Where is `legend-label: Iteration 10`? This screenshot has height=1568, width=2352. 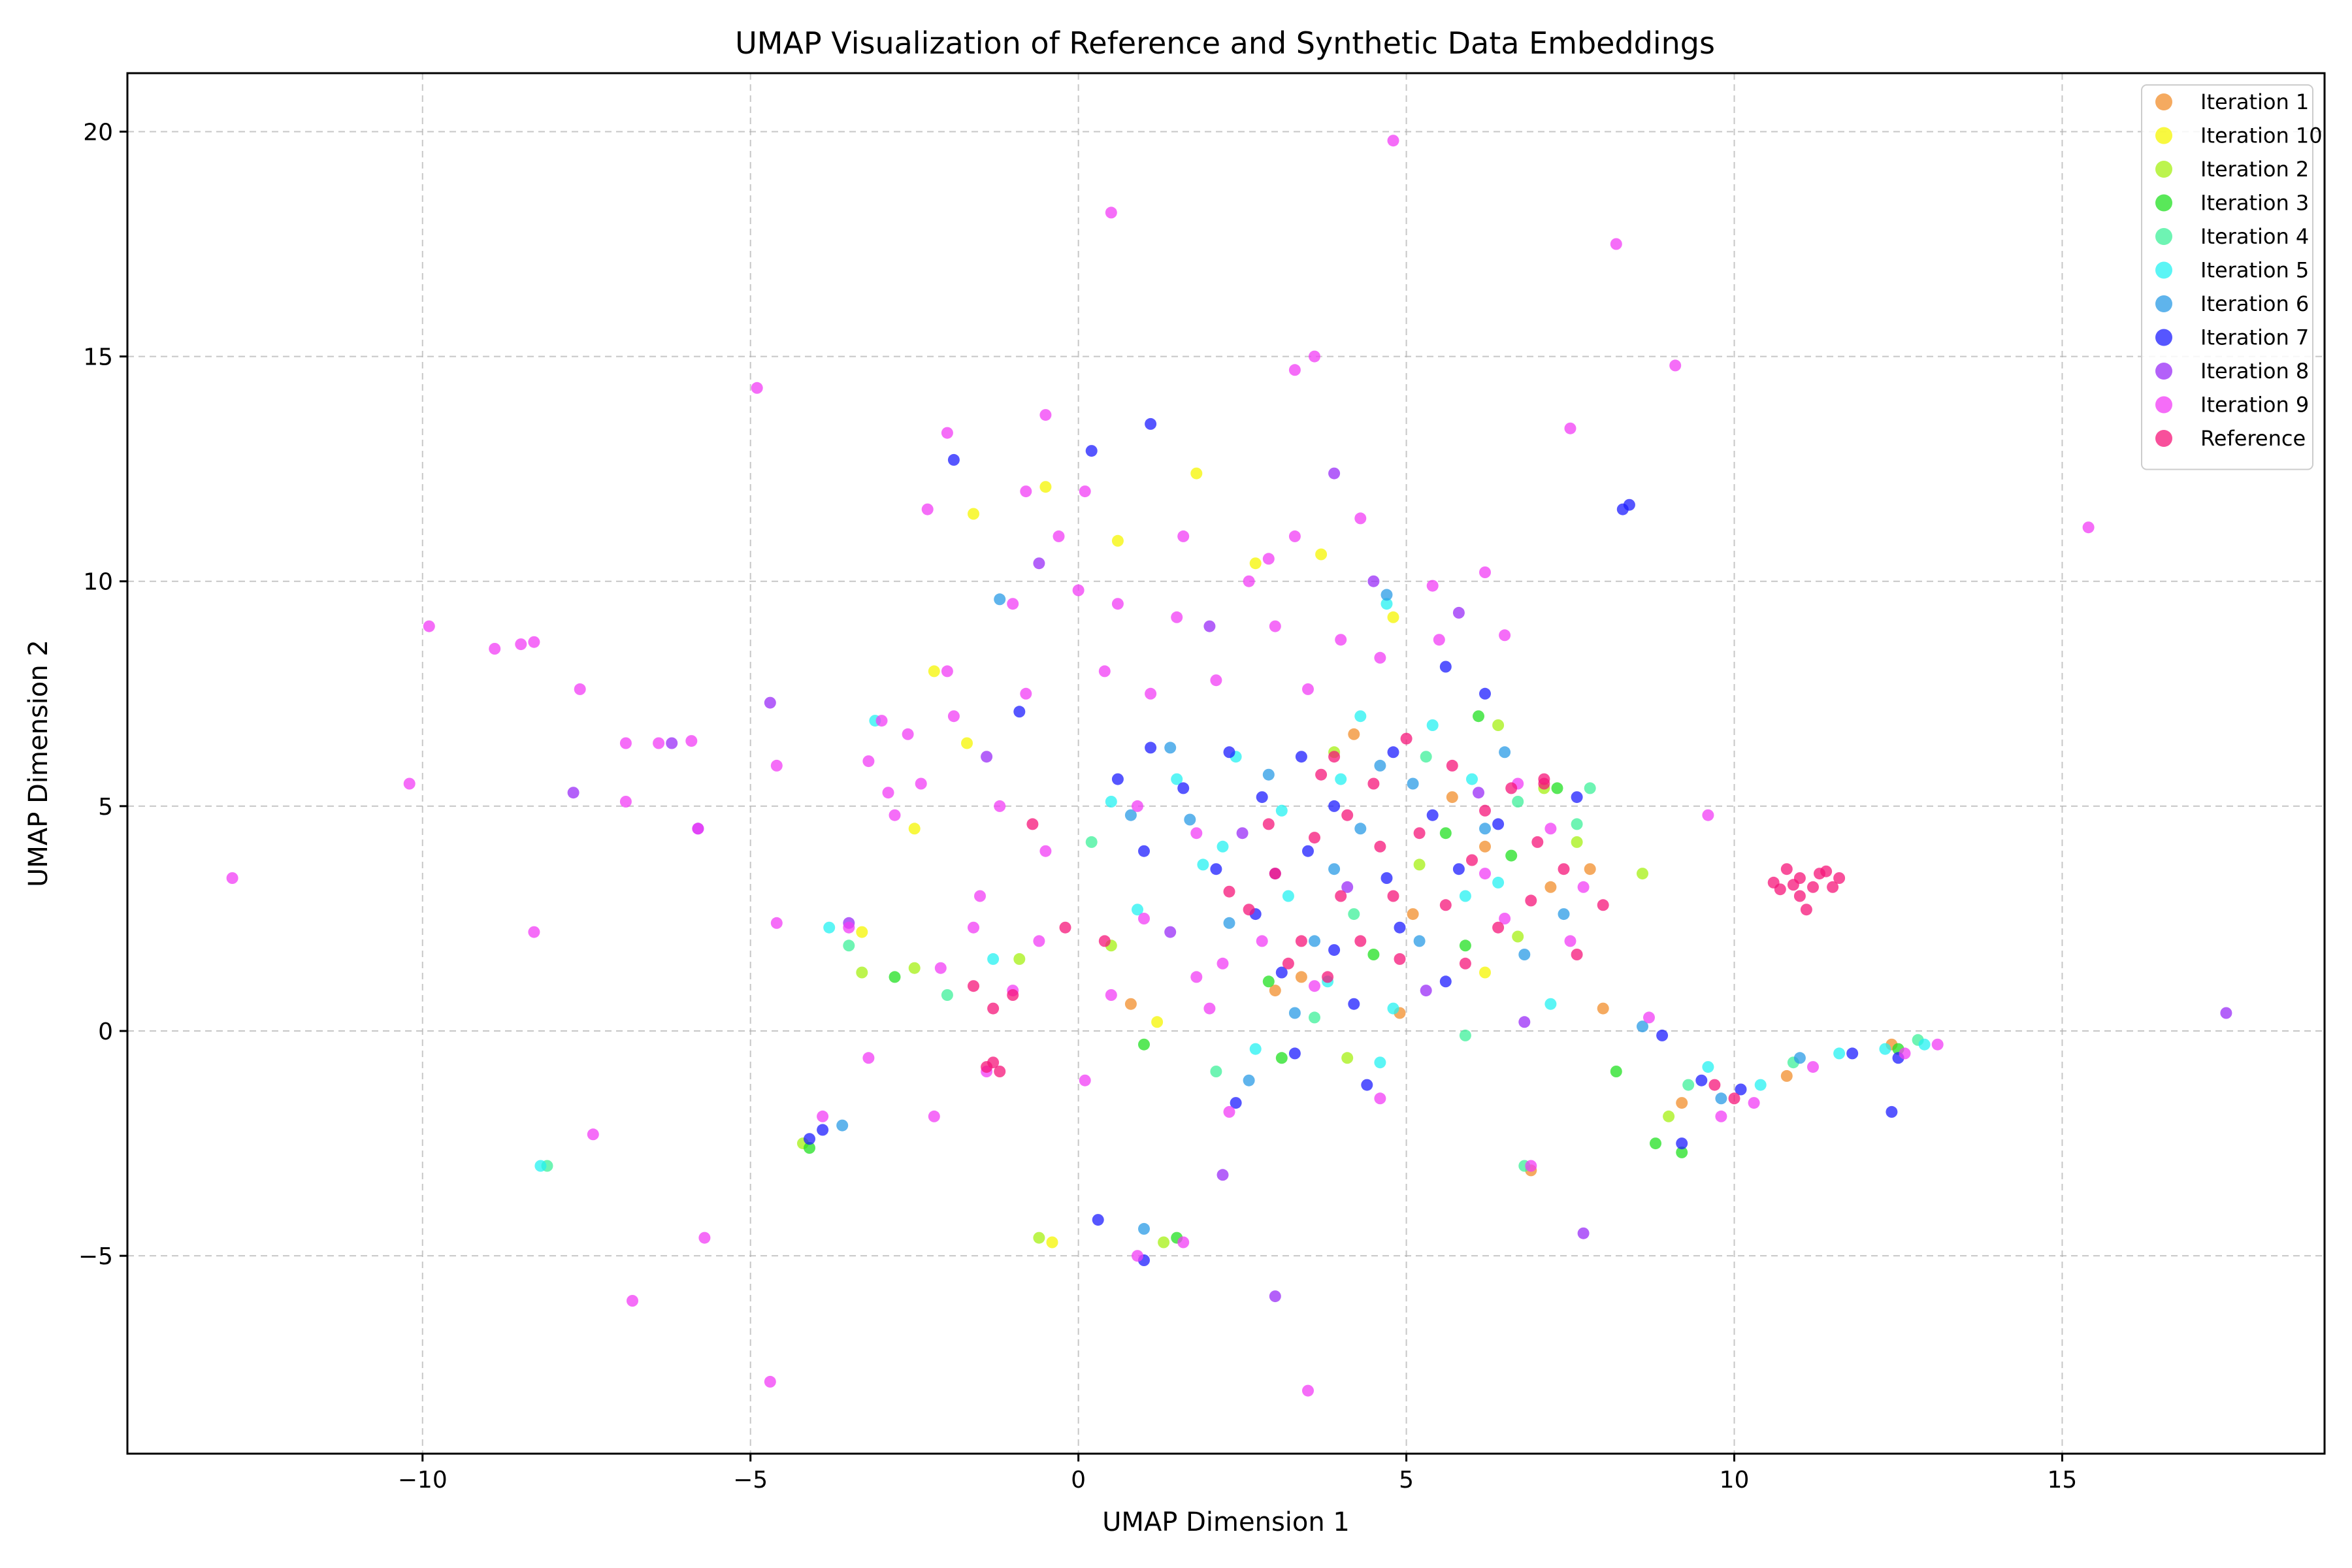
legend-label: Iteration 10 is located at coordinates (2261, 135).